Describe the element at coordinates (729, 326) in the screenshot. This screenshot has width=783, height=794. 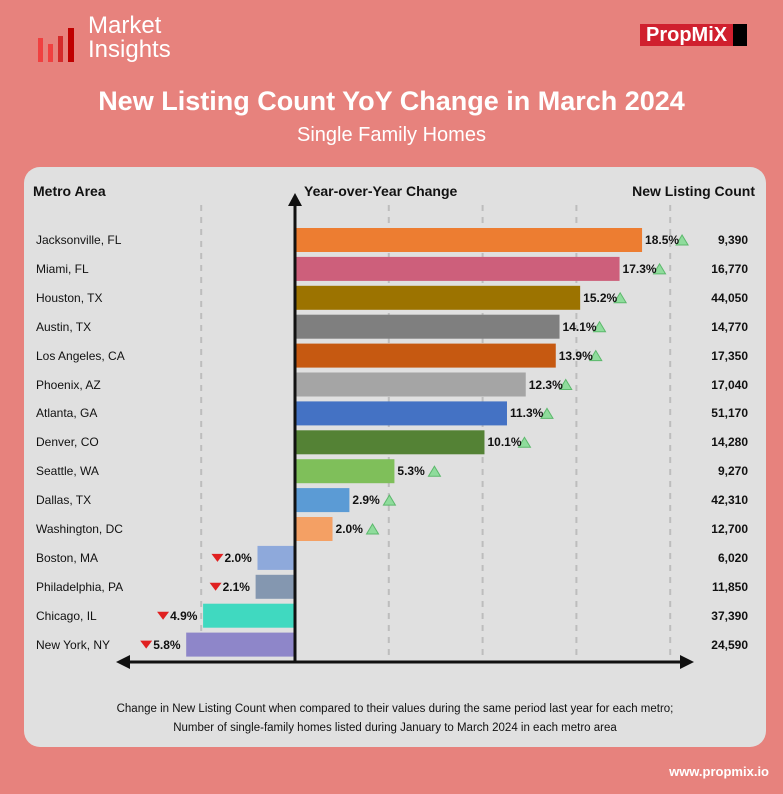
I see `listing-count: 14,770` at that location.